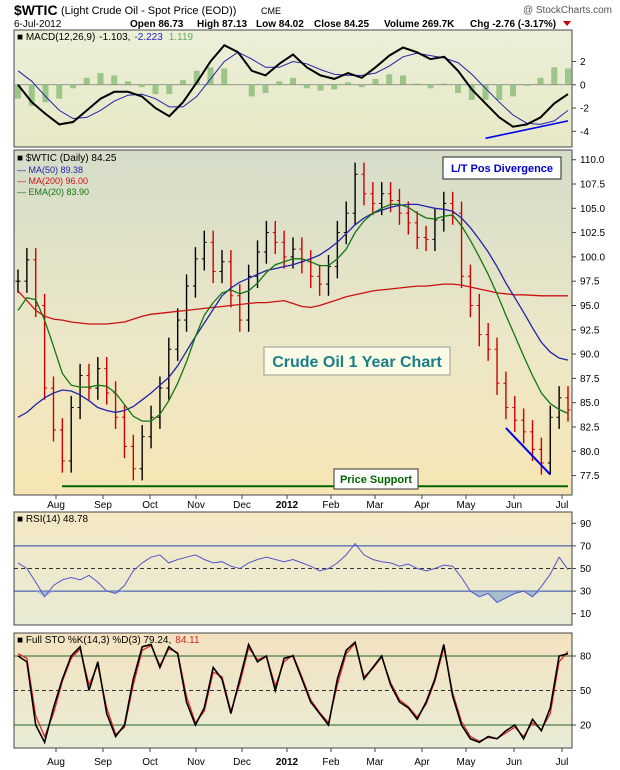  What do you see at coordinates (341, 24) in the screenshot?
I see `close-value: Close 84.25` at bounding box center [341, 24].